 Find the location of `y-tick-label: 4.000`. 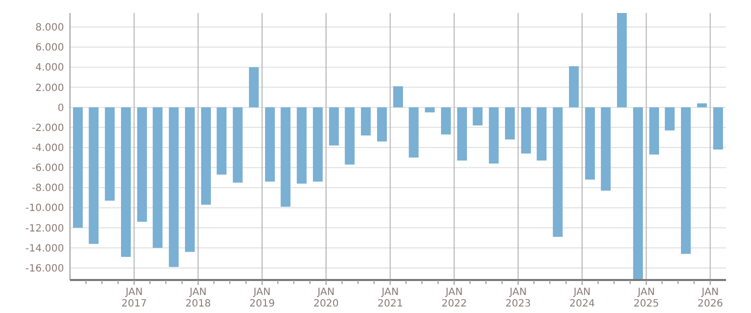

y-tick-label: 4.000 is located at coordinates (49, 68).